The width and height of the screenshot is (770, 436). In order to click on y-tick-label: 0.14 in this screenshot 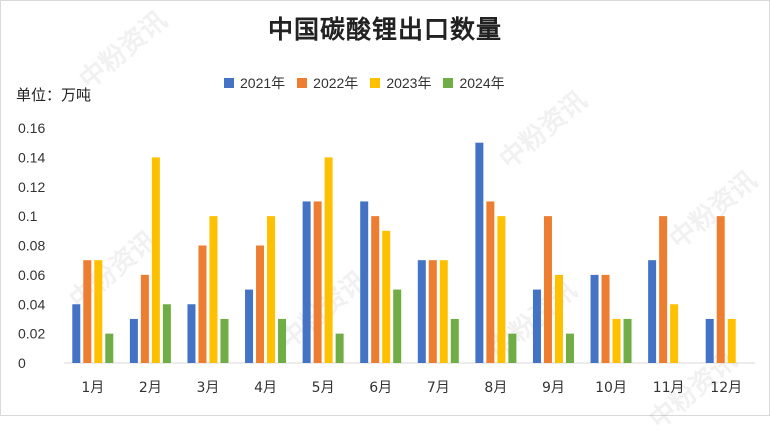, I will do `click(31, 157)`.